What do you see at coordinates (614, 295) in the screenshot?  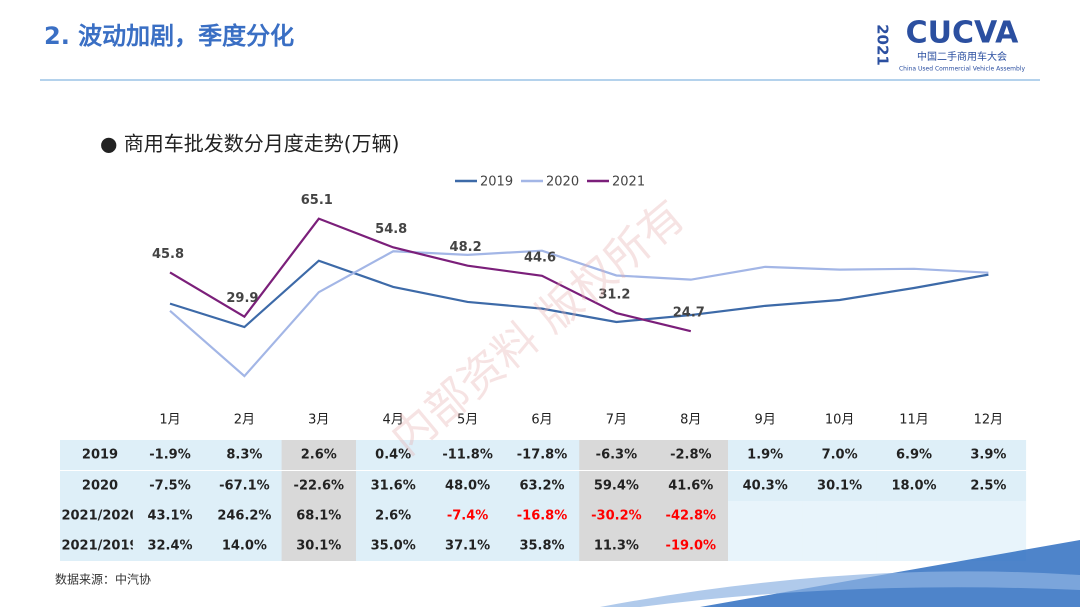 I see `data-label: 31.2` at bounding box center [614, 295].